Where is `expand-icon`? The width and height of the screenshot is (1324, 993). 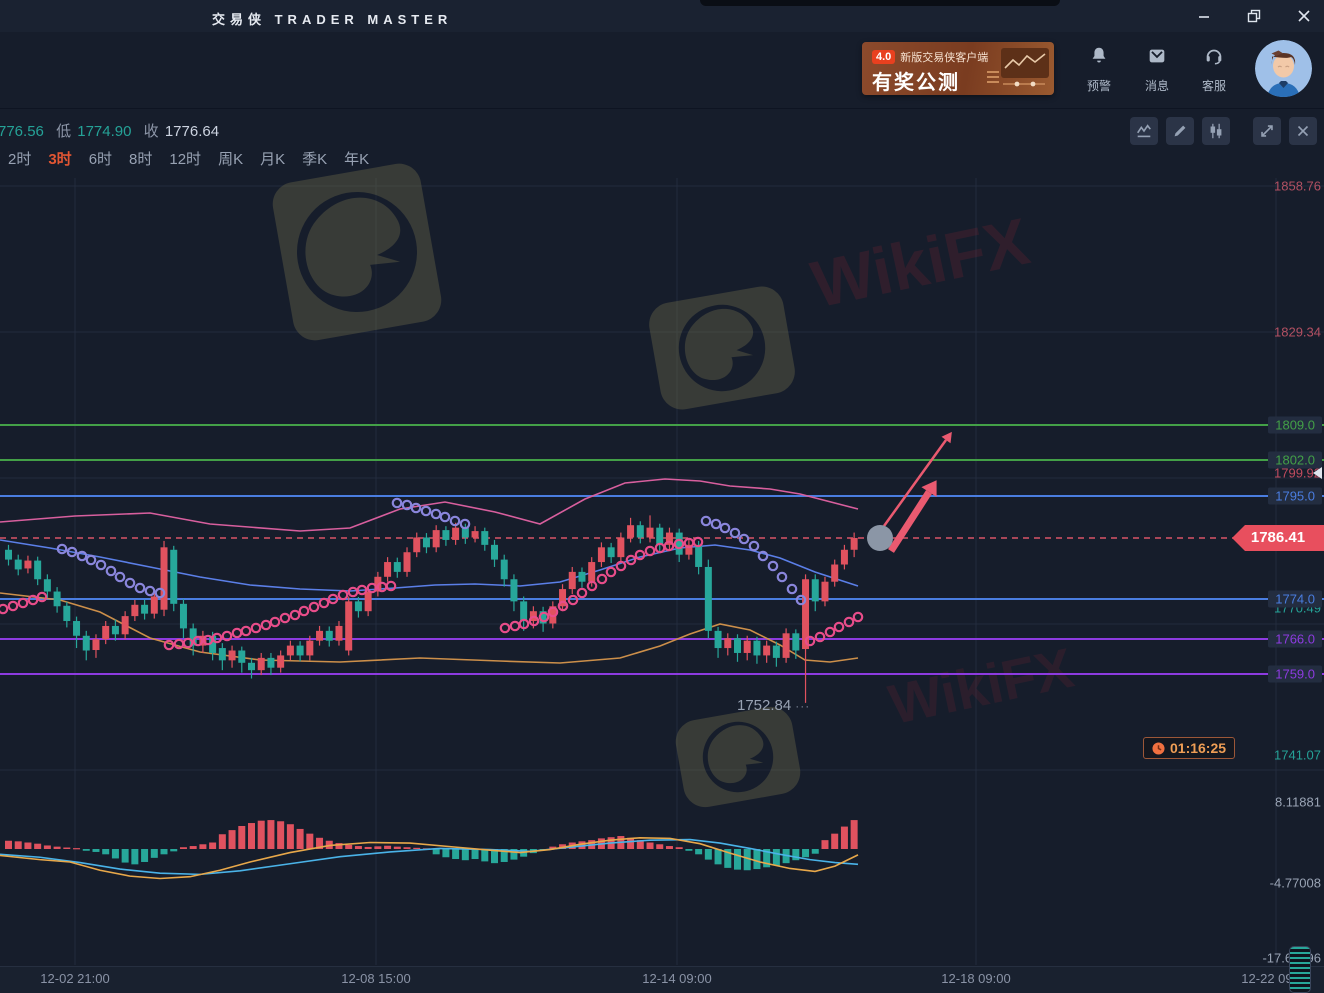
expand-icon is located at coordinates (1267, 131).